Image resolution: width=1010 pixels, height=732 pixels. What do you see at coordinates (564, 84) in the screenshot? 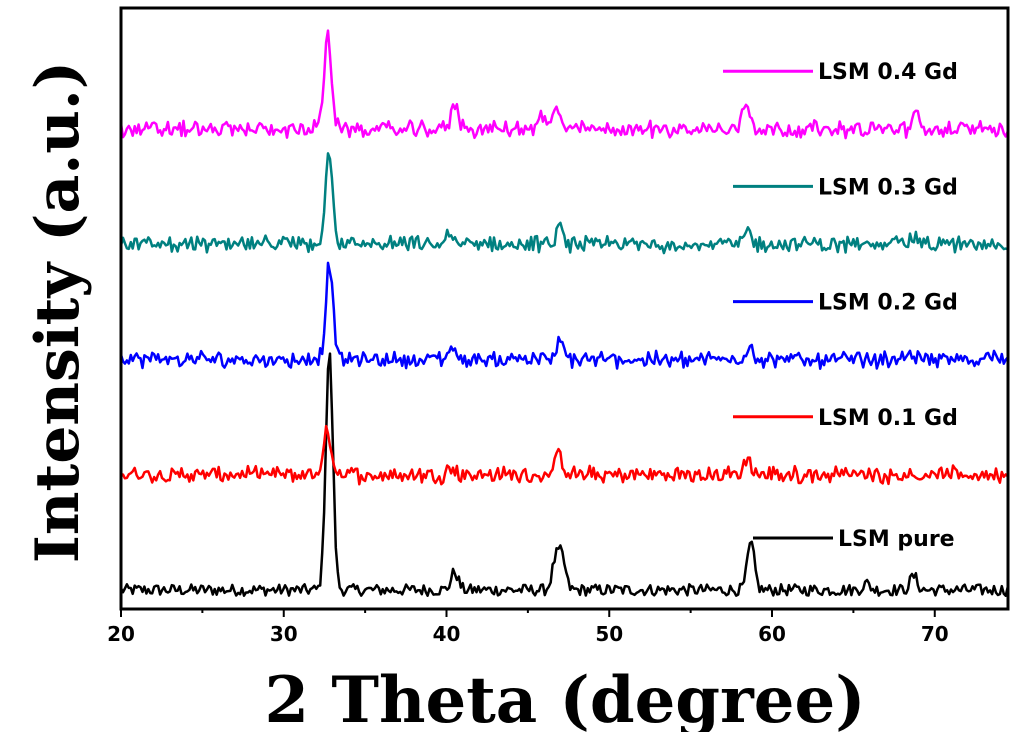
I see `series-line-lsm-04-gd` at bounding box center [564, 84].